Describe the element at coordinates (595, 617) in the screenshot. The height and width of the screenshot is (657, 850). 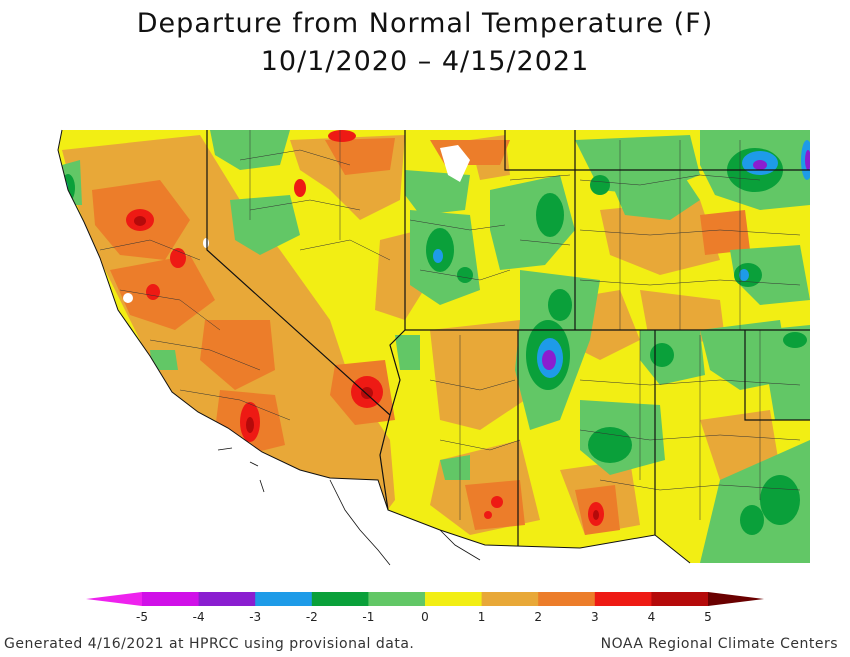
I see `legend-tick-label: 3` at that location.